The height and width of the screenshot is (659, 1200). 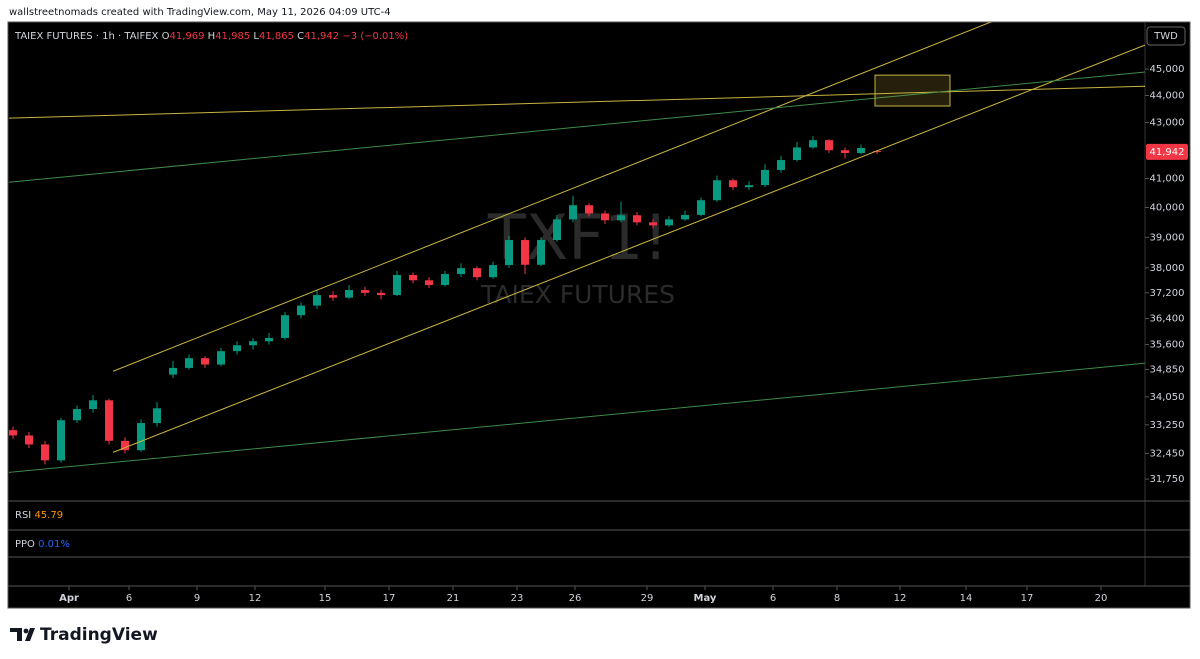 What do you see at coordinates (375, 36) in the screenshot?
I see `change: −3 (−0.01%)` at bounding box center [375, 36].